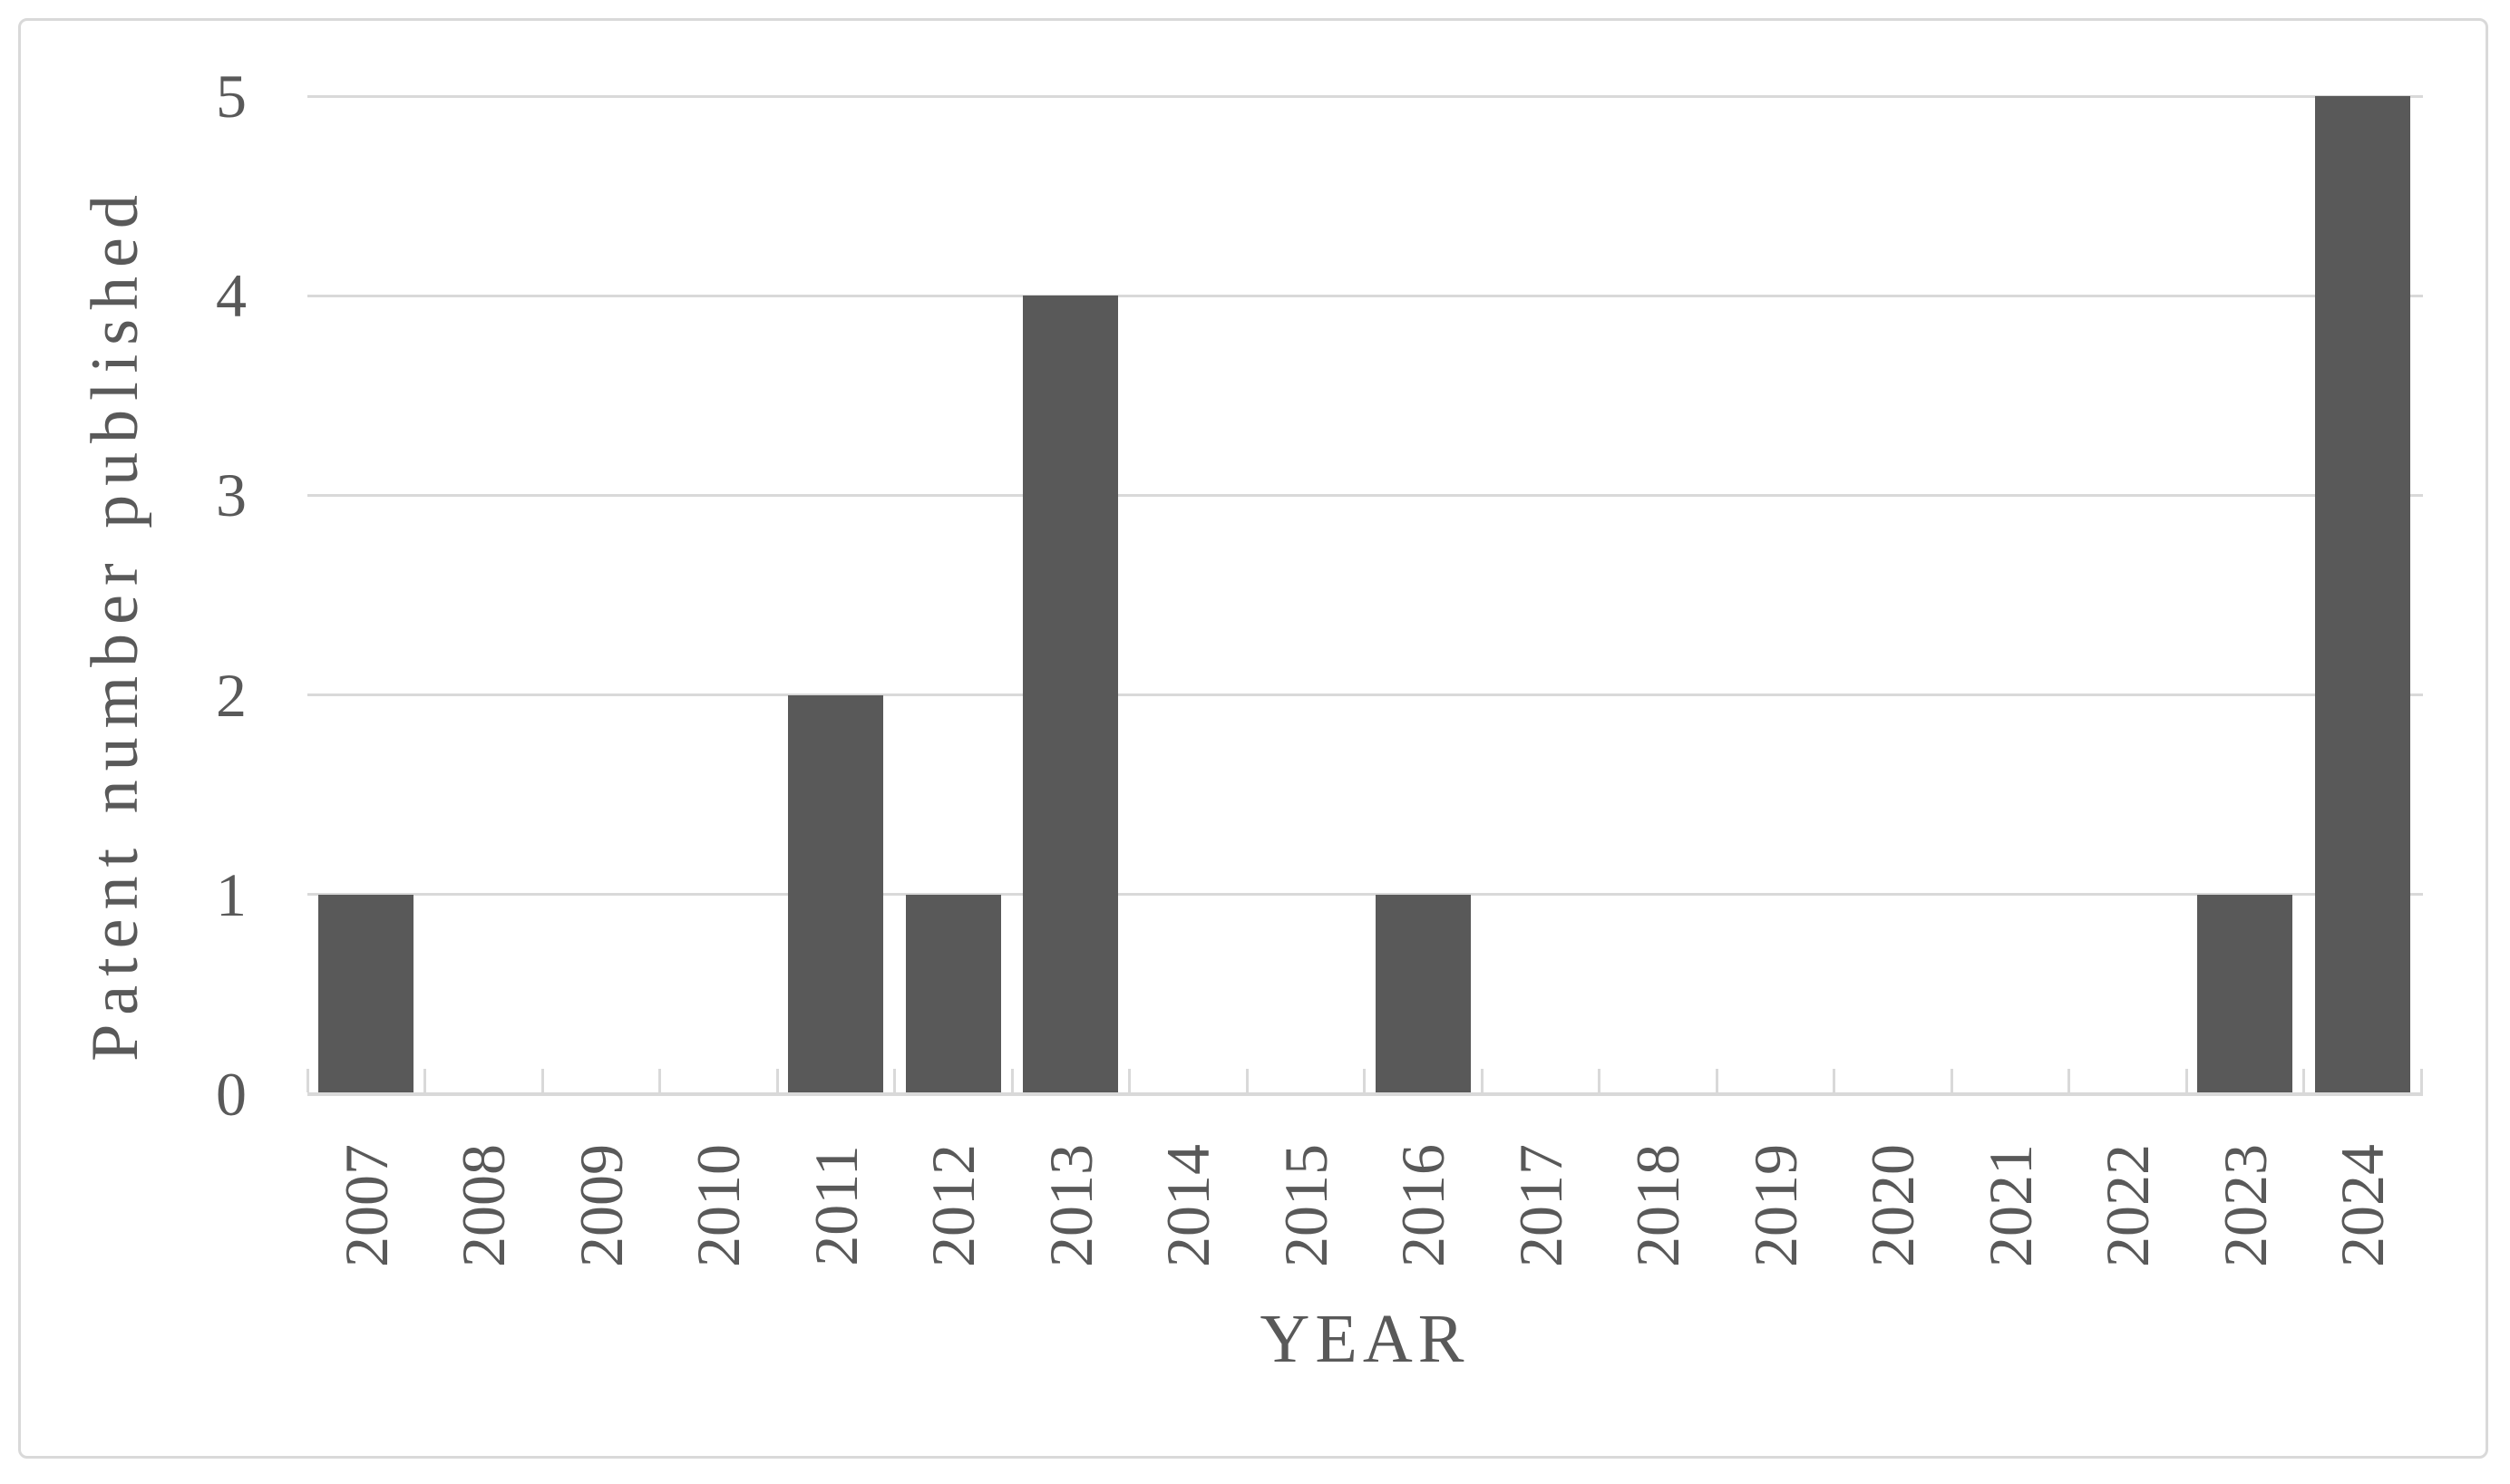 This screenshot has width=2510, height=1484. I want to click on x-tick-label-2018: 2018, so click(1658, 1205).